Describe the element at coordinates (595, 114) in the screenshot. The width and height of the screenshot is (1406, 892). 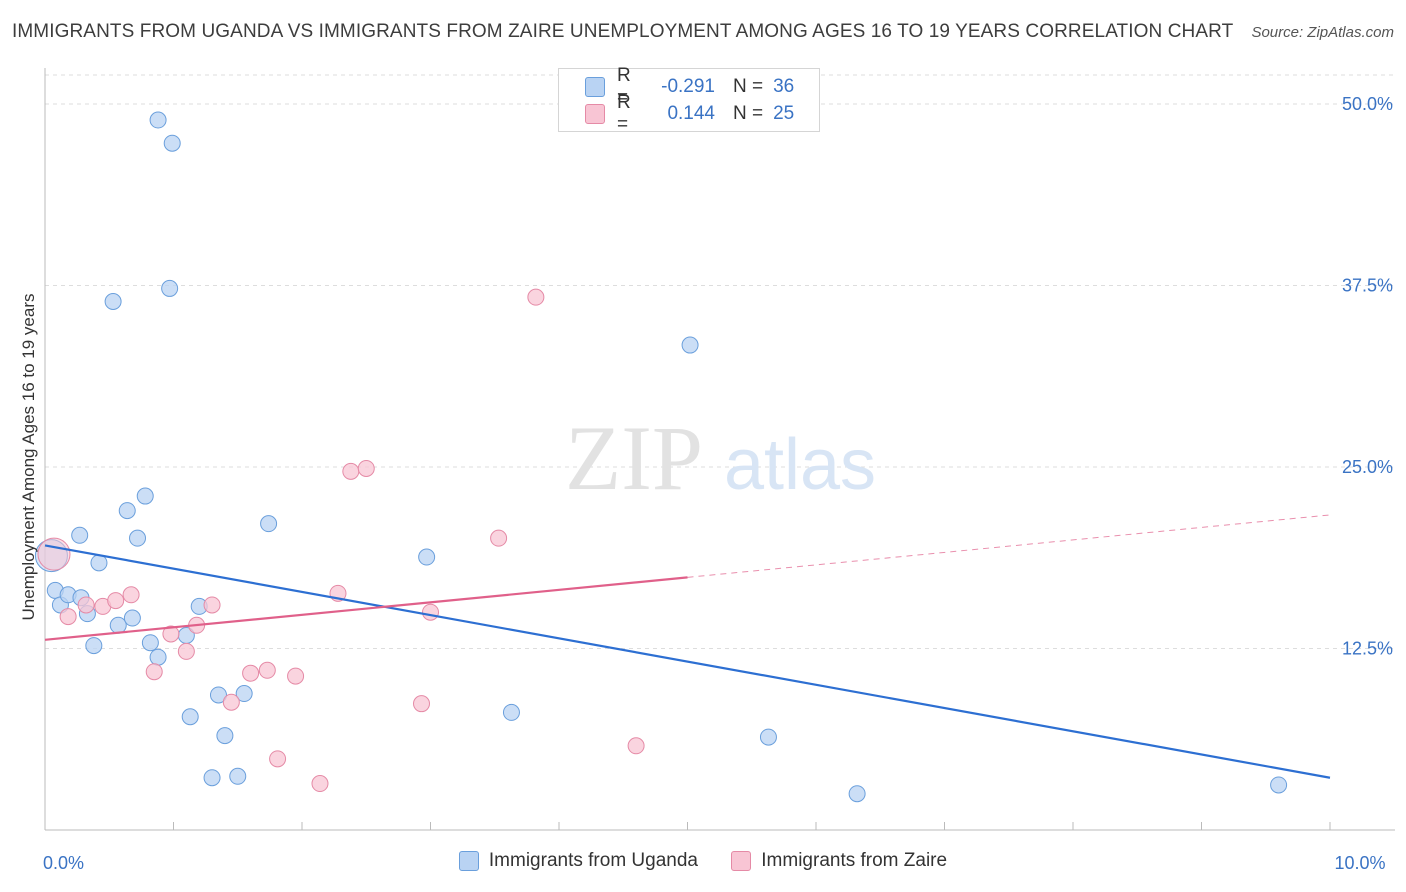
I see `zaire-swatch` at that location.